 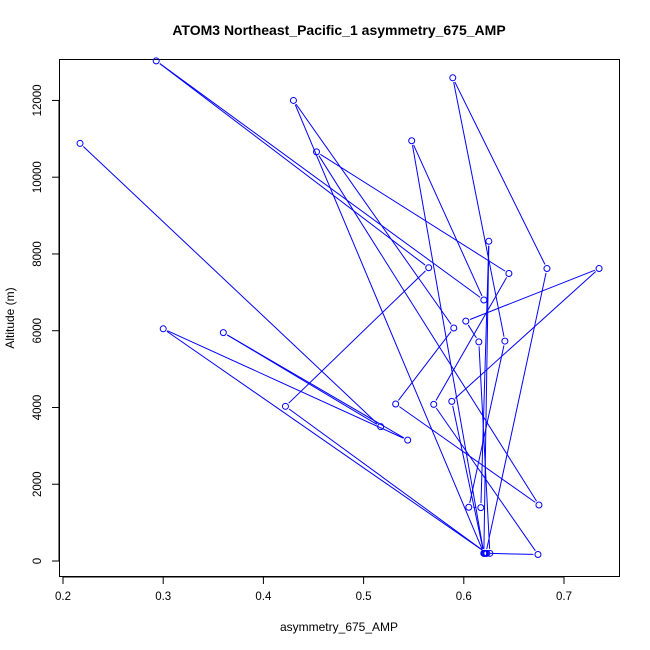 What do you see at coordinates (38, 561) in the screenshot?
I see `y-tick-label: 0` at bounding box center [38, 561].